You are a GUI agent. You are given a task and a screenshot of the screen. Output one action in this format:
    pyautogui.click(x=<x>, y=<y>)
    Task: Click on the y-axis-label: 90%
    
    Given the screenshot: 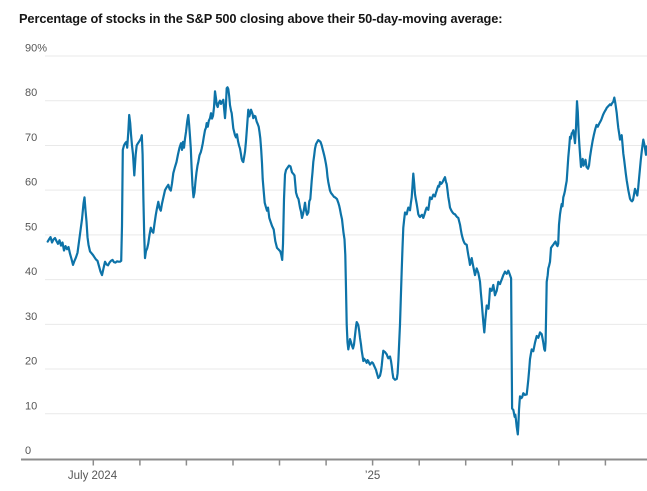 What is the action you would take?
    pyautogui.click(x=36, y=49)
    